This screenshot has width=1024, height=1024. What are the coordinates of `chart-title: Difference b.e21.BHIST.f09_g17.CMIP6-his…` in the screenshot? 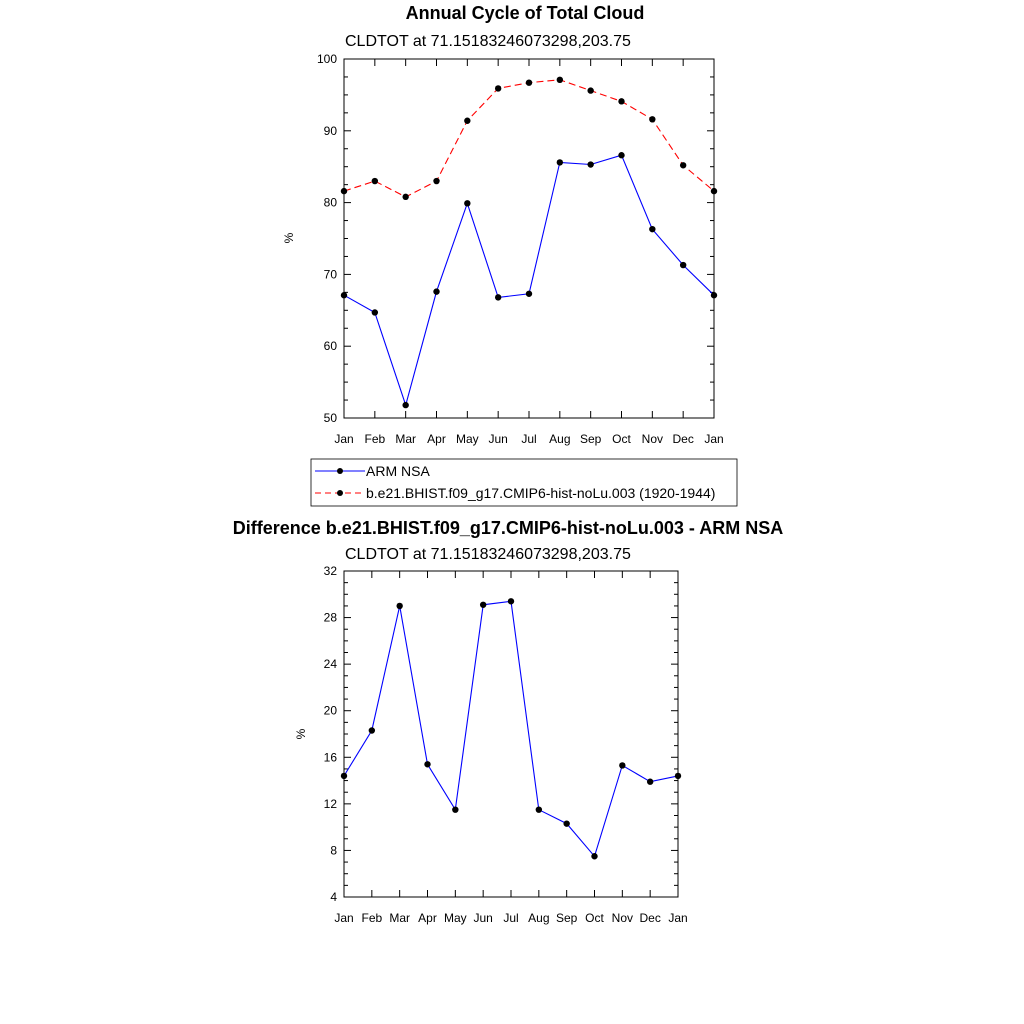 It's located at (508, 528).